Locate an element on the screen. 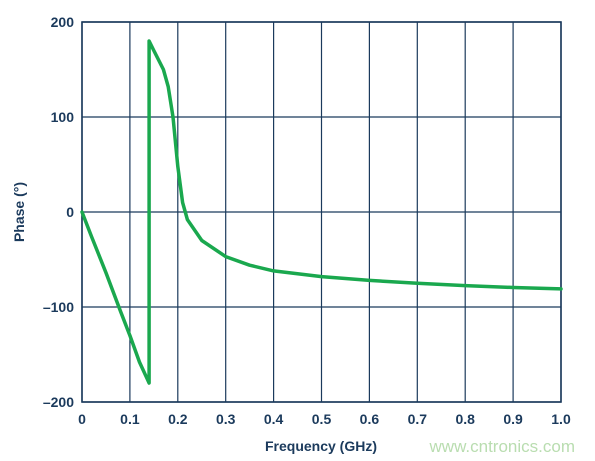 The height and width of the screenshot is (461, 595). x-tick-label: 0.7 is located at coordinates (418, 419).